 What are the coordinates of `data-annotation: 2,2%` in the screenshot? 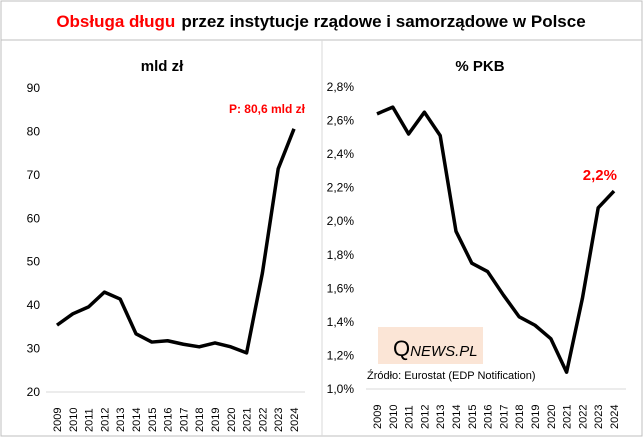 It's located at (600, 175).